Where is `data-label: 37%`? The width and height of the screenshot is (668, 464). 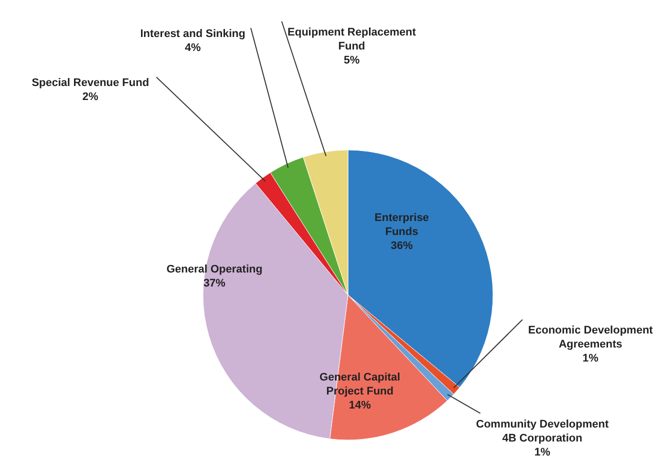 data-label: 37% is located at coordinates (214, 283).